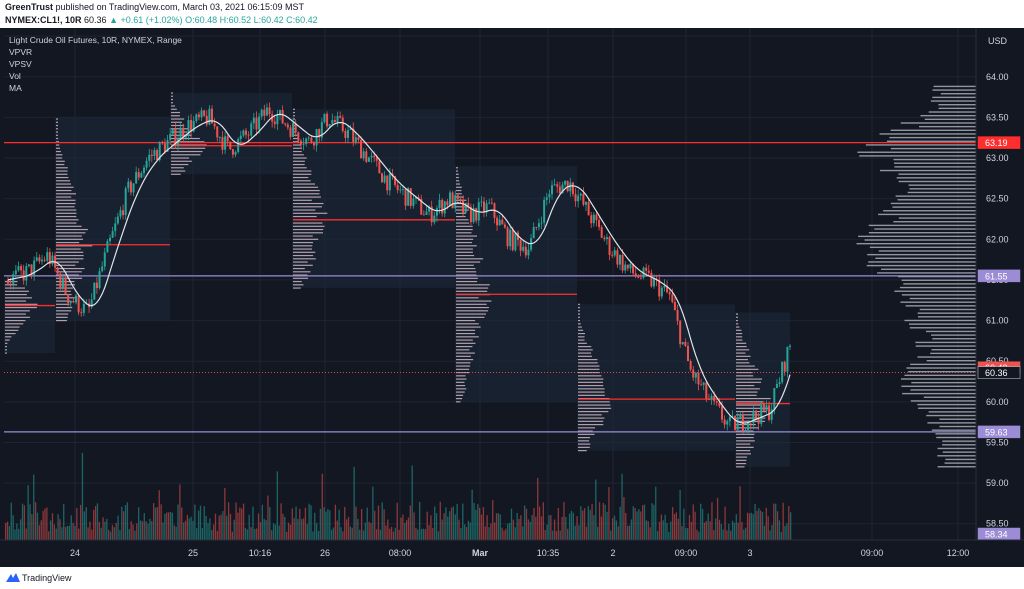 This screenshot has width=1024, height=589. Describe the element at coordinates (29, 7) in the screenshot. I see `publisher-name: GreenTrust` at that location.